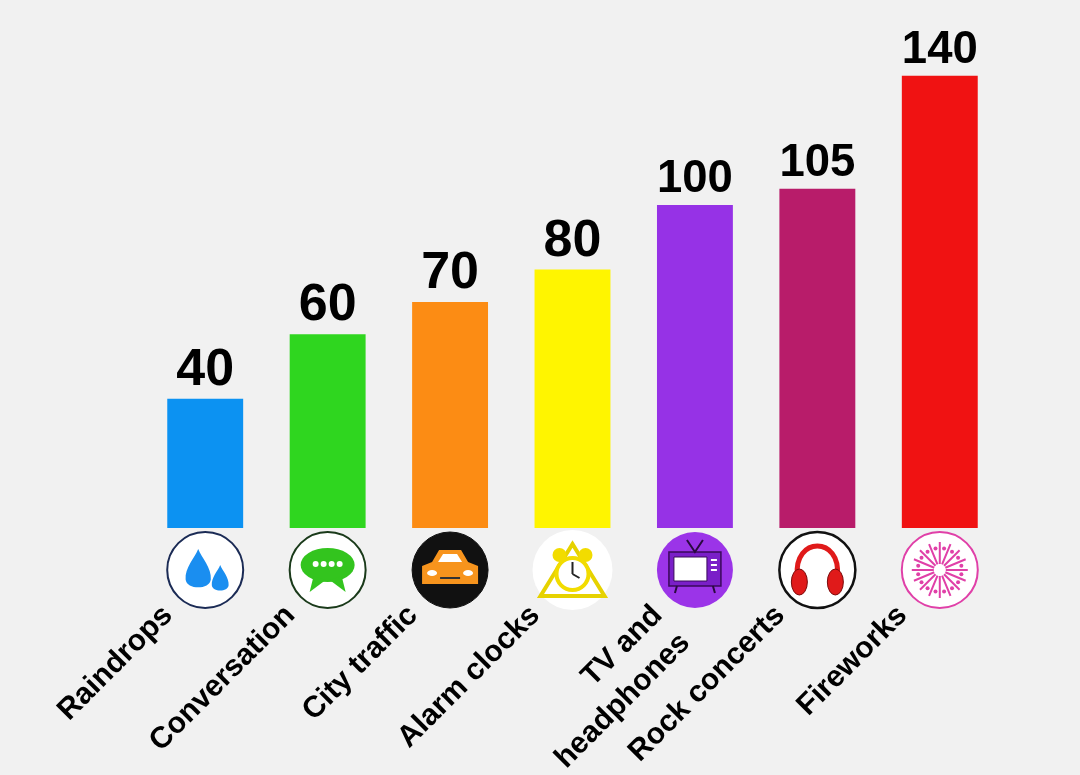  What do you see at coordinates (817, 161) in the screenshot?
I see `data-label: 105` at bounding box center [817, 161].